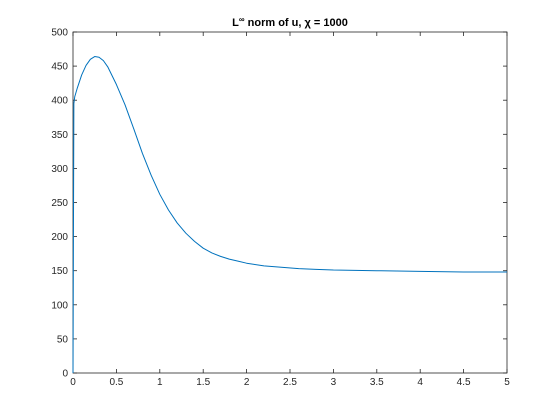  What do you see at coordinates (59, 101) in the screenshot?
I see `y-tick-label: 400` at bounding box center [59, 101].